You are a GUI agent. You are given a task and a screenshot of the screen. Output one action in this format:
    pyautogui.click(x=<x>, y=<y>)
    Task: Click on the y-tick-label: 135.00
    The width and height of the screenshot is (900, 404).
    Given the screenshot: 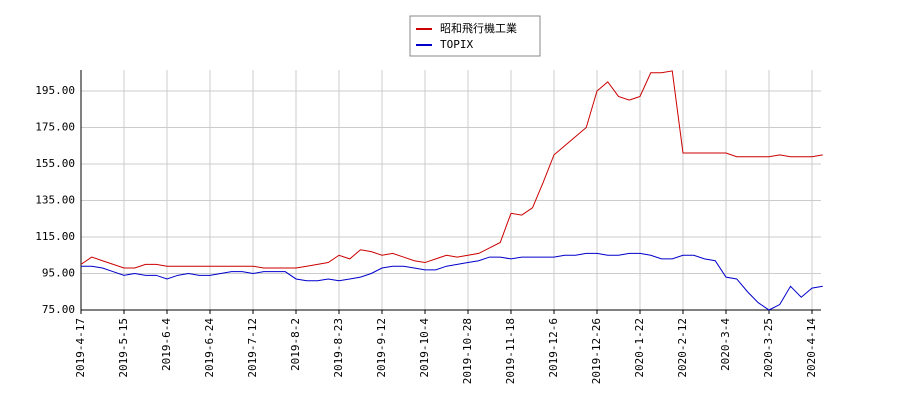 What is the action you would take?
    pyautogui.click(x=55, y=199)
    